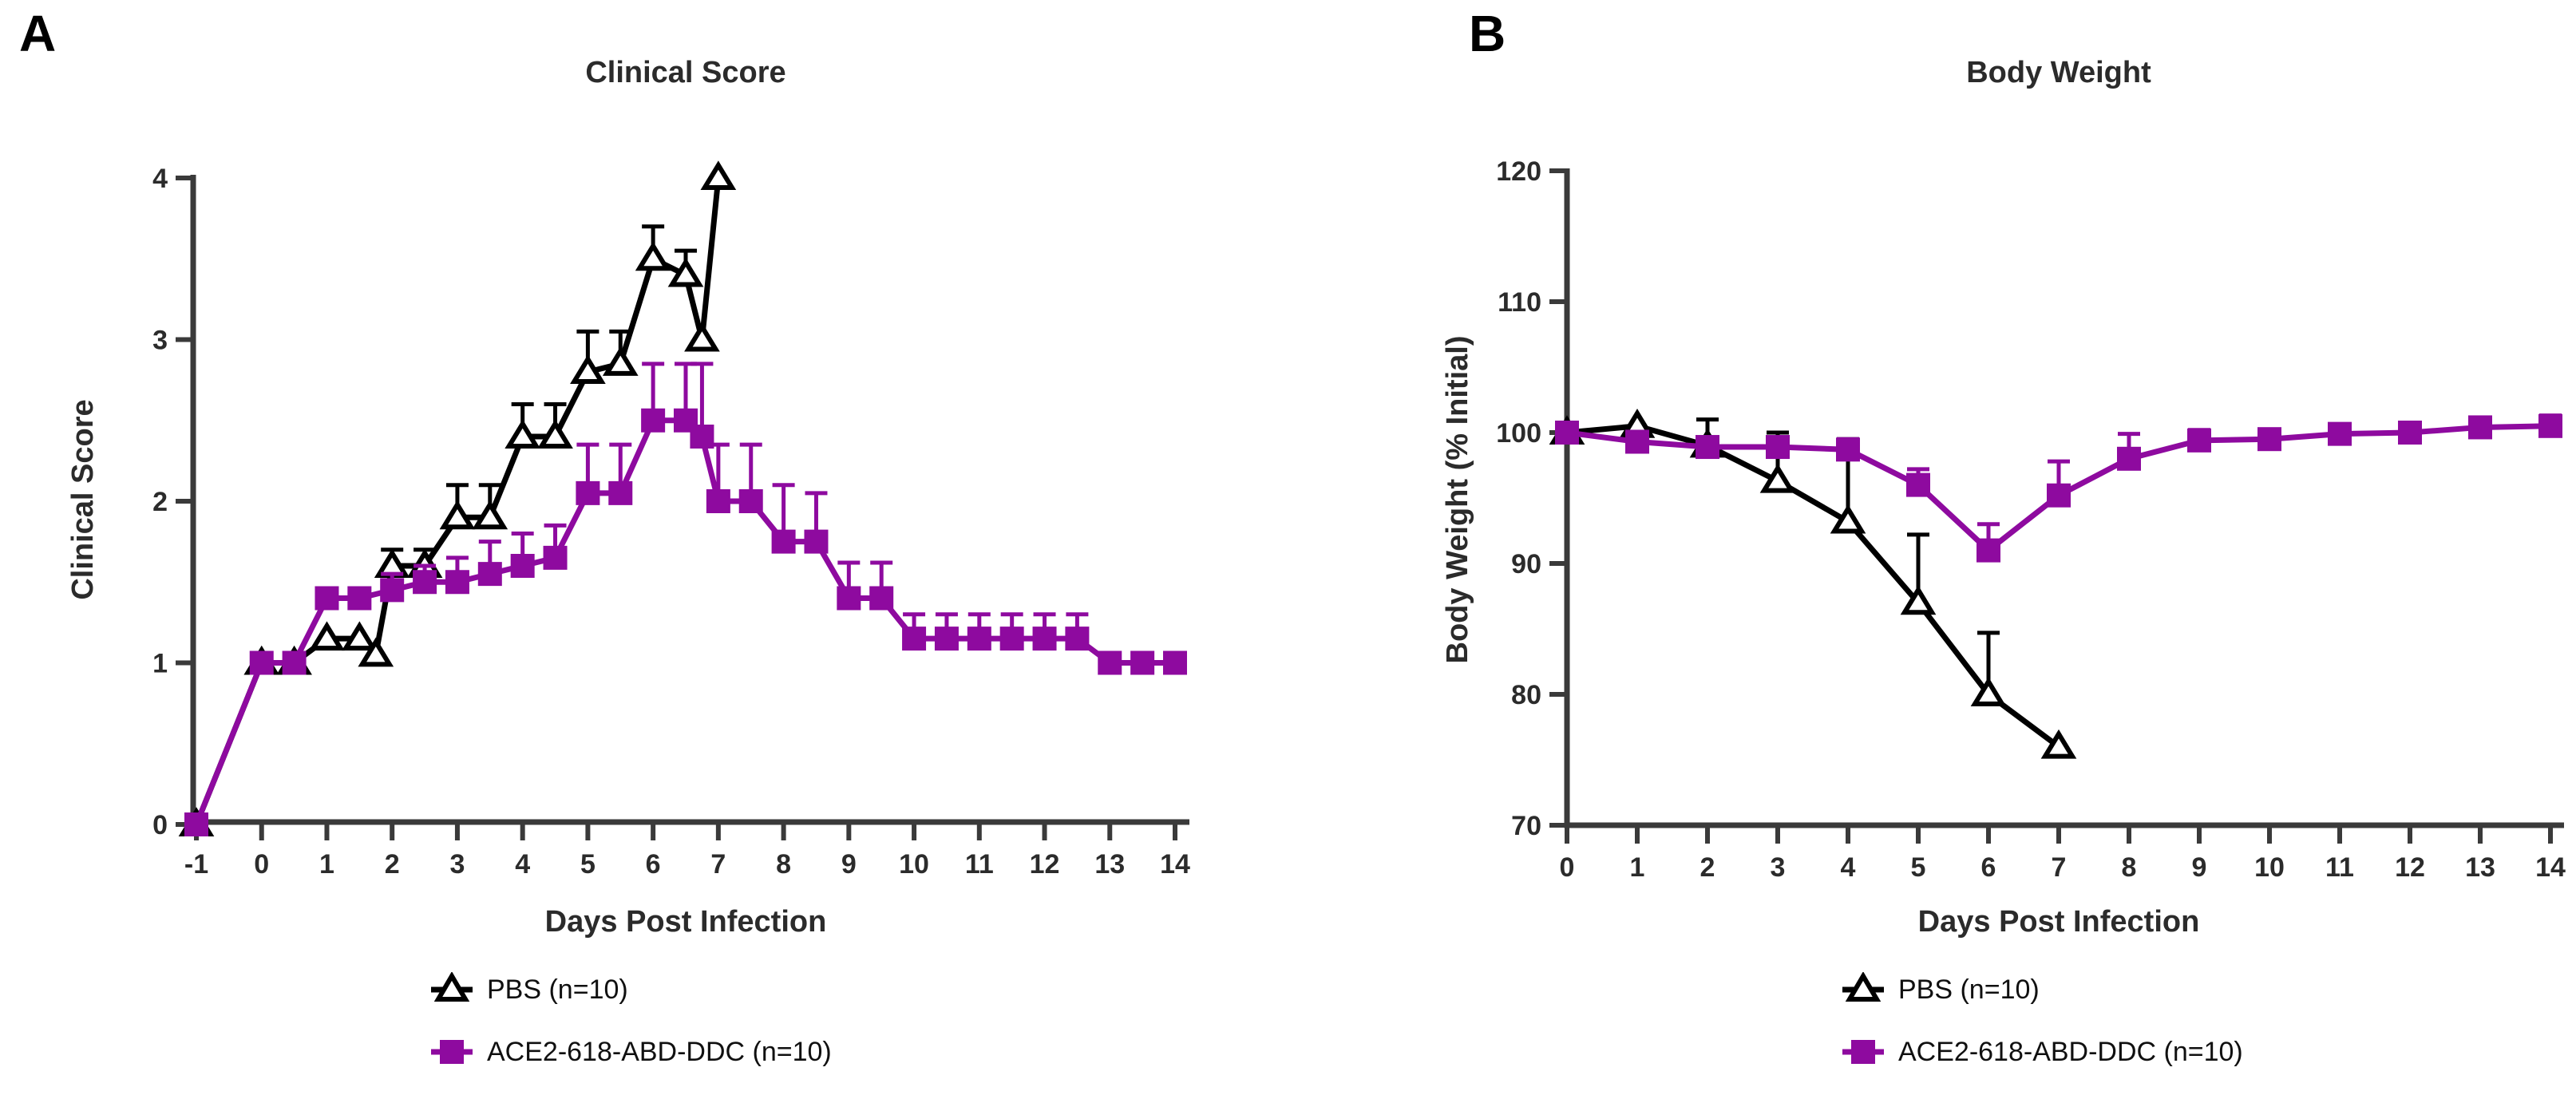  Describe the element at coordinates (2269, 867) in the screenshot. I see `x-tick-label: 10` at that location.